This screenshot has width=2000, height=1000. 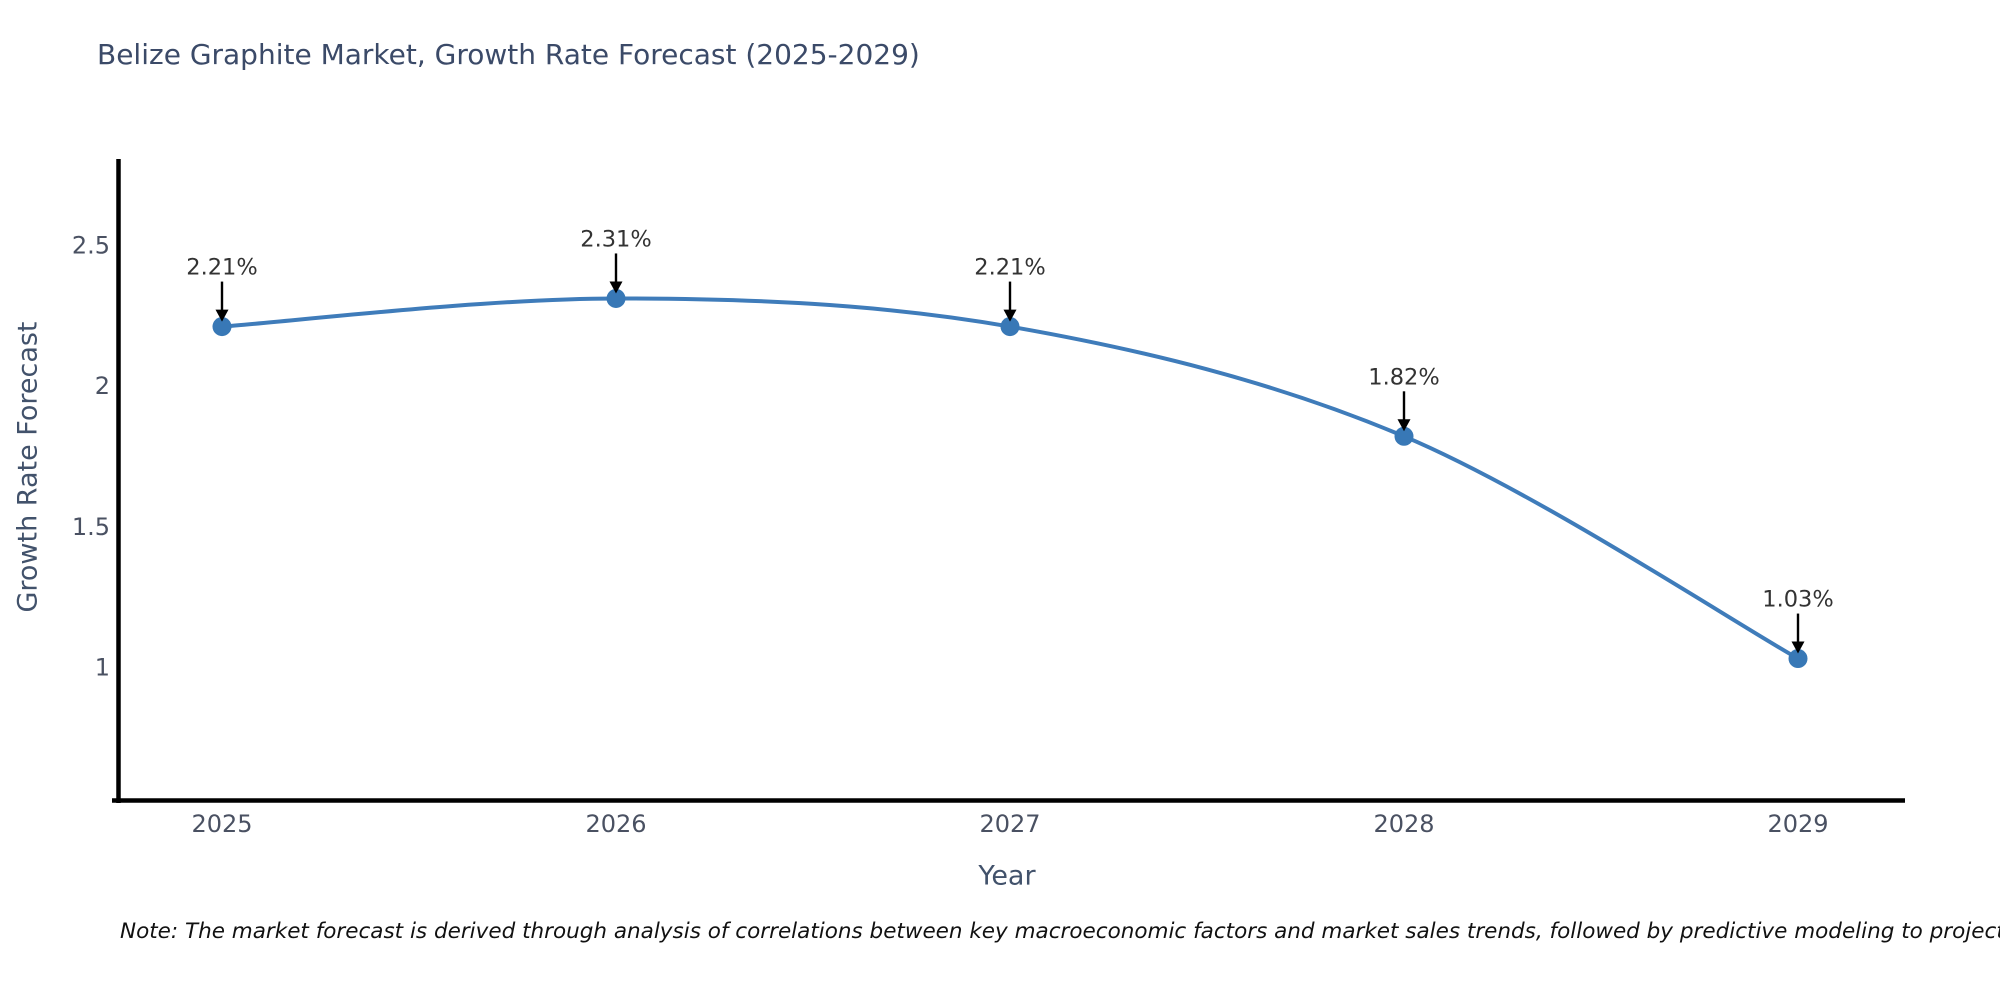 What do you see at coordinates (615, 239) in the screenshot?
I see `data-point-label: 2.31%` at bounding box center [615, 239].